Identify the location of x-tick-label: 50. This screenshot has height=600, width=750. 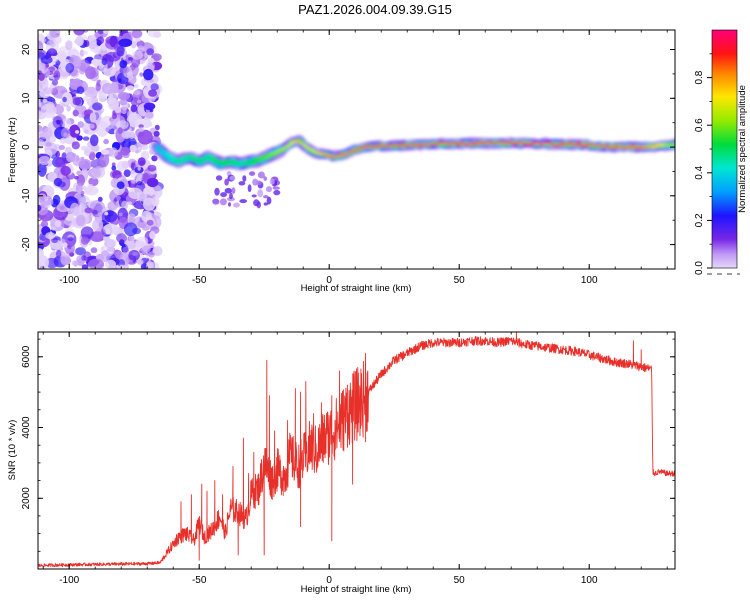
(460, 280).